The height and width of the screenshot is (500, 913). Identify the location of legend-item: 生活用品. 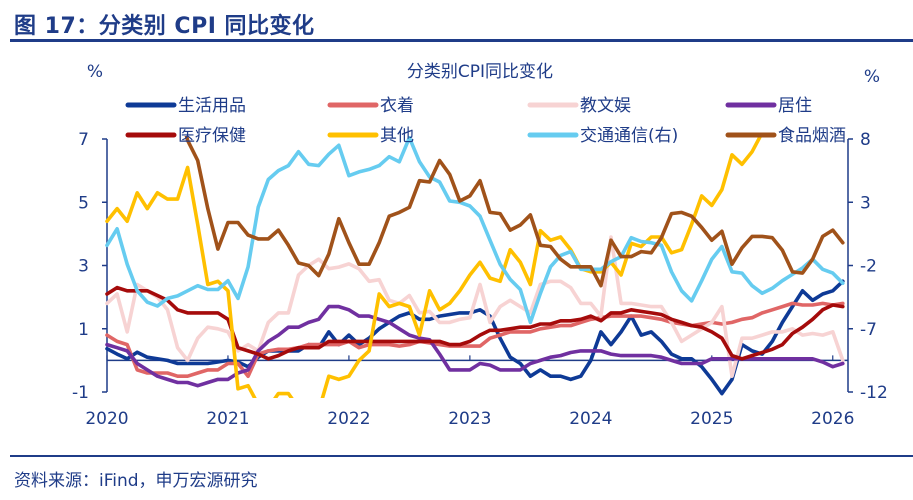
(185, 106).